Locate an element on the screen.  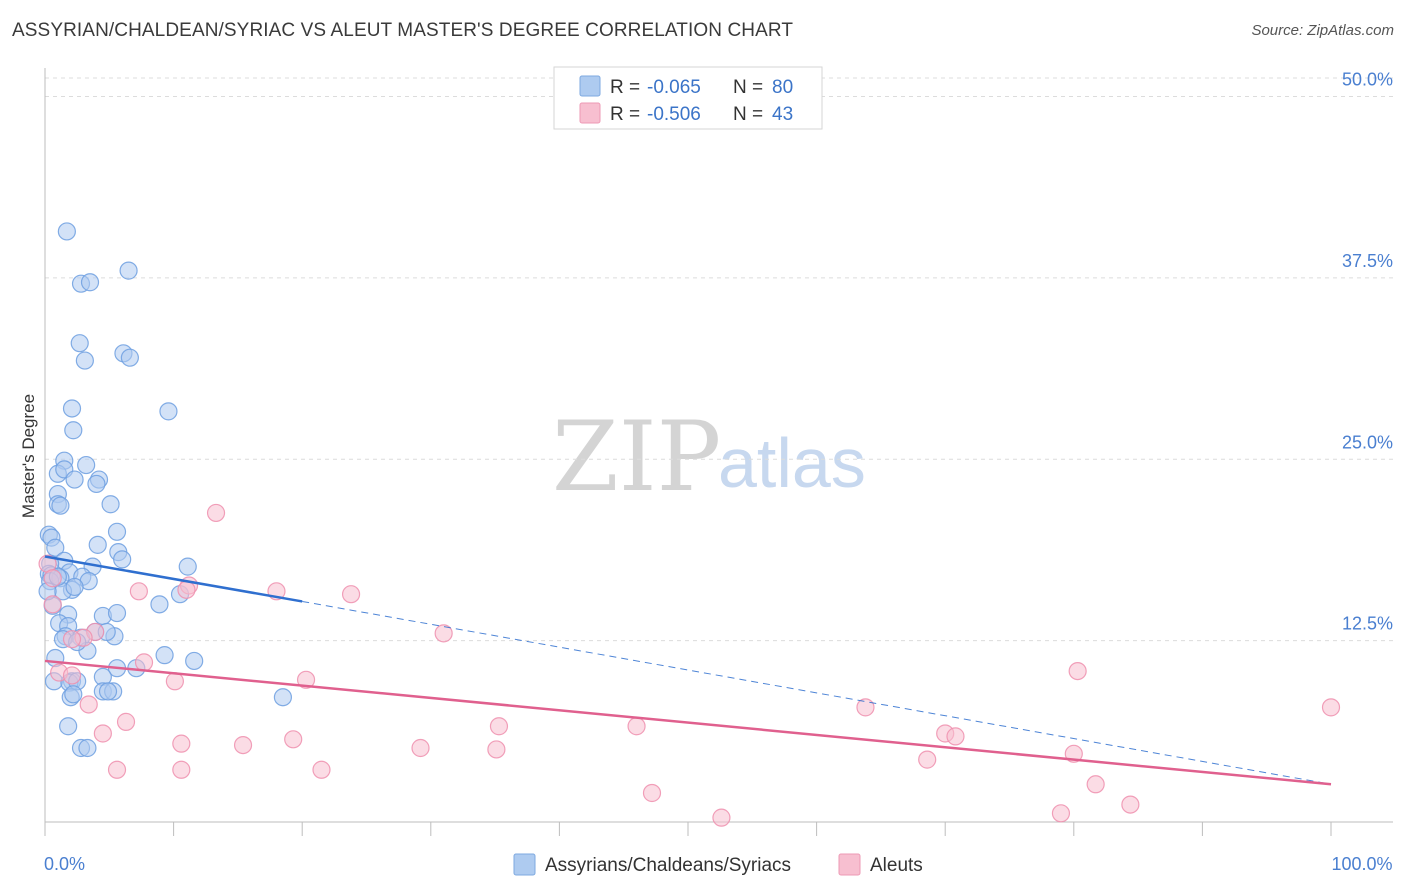
legend-r-value-assyrians: -0.065 is located at coordinates (674, 87).